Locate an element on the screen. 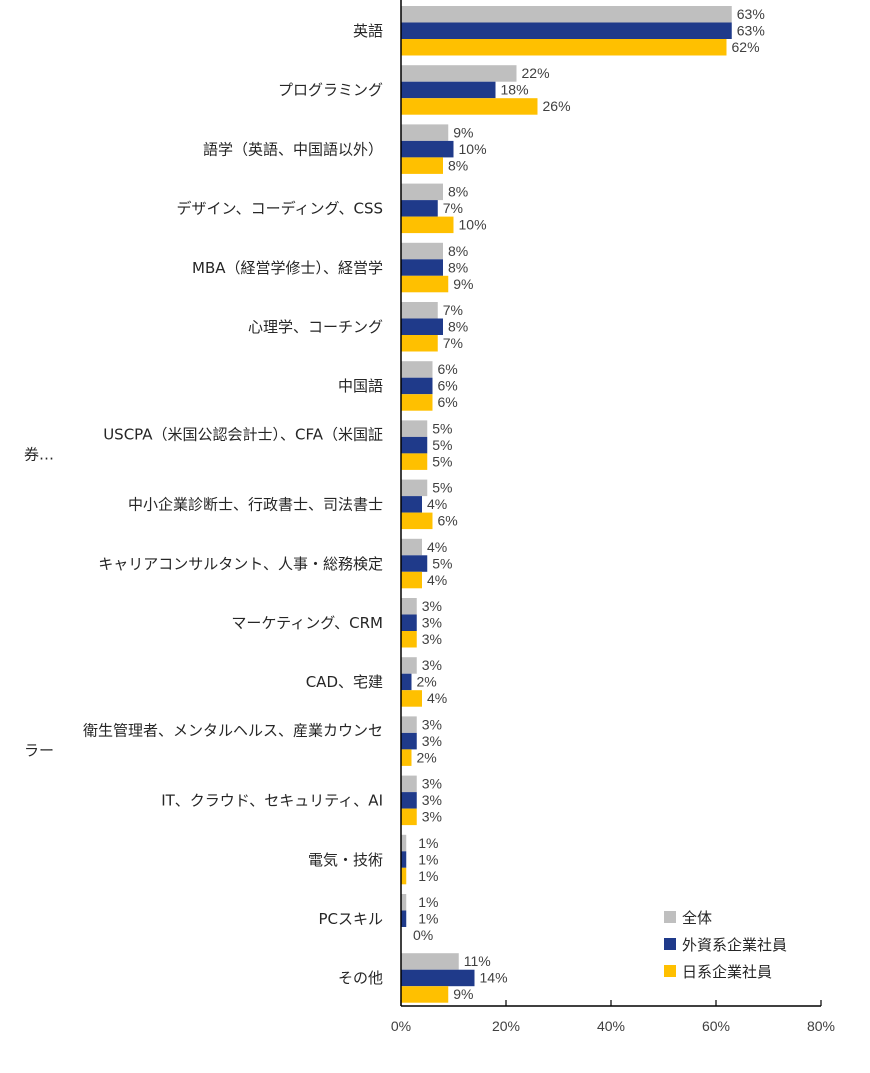  value-label: 22% is located at coordinates (536, 73).